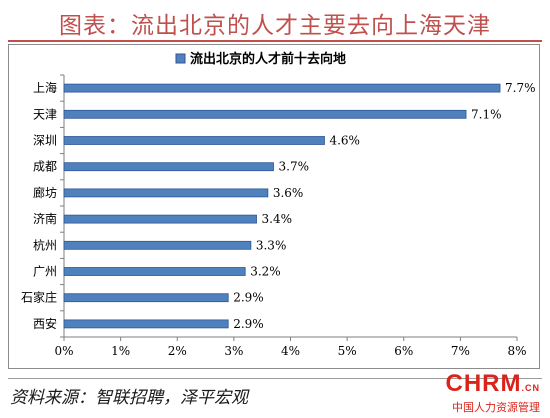 The height and width of the screenshot is (418, 550). Describe the element at coordinates (45, 244) in the screenshot. I see `category-label: 杭州` at that location.